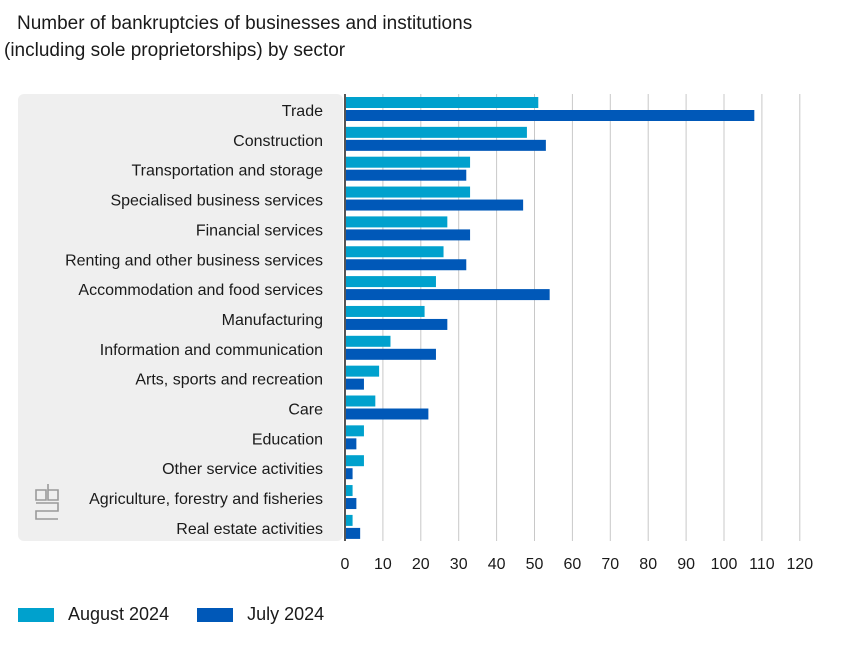 The width and height of the screenshot is (865, 649). I want to click on category-label: Financial services, so click(259, 230).